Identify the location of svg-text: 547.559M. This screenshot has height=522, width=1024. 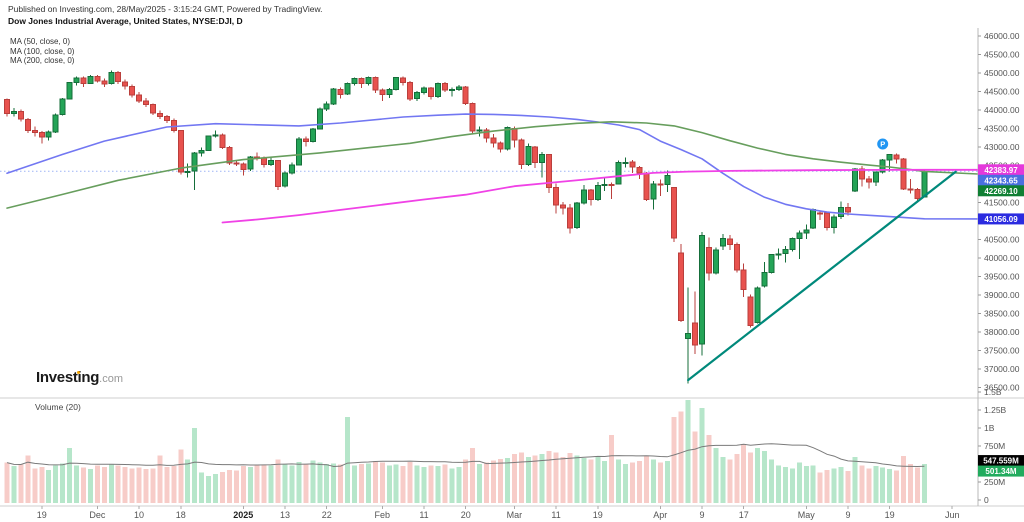
(1001, 461).